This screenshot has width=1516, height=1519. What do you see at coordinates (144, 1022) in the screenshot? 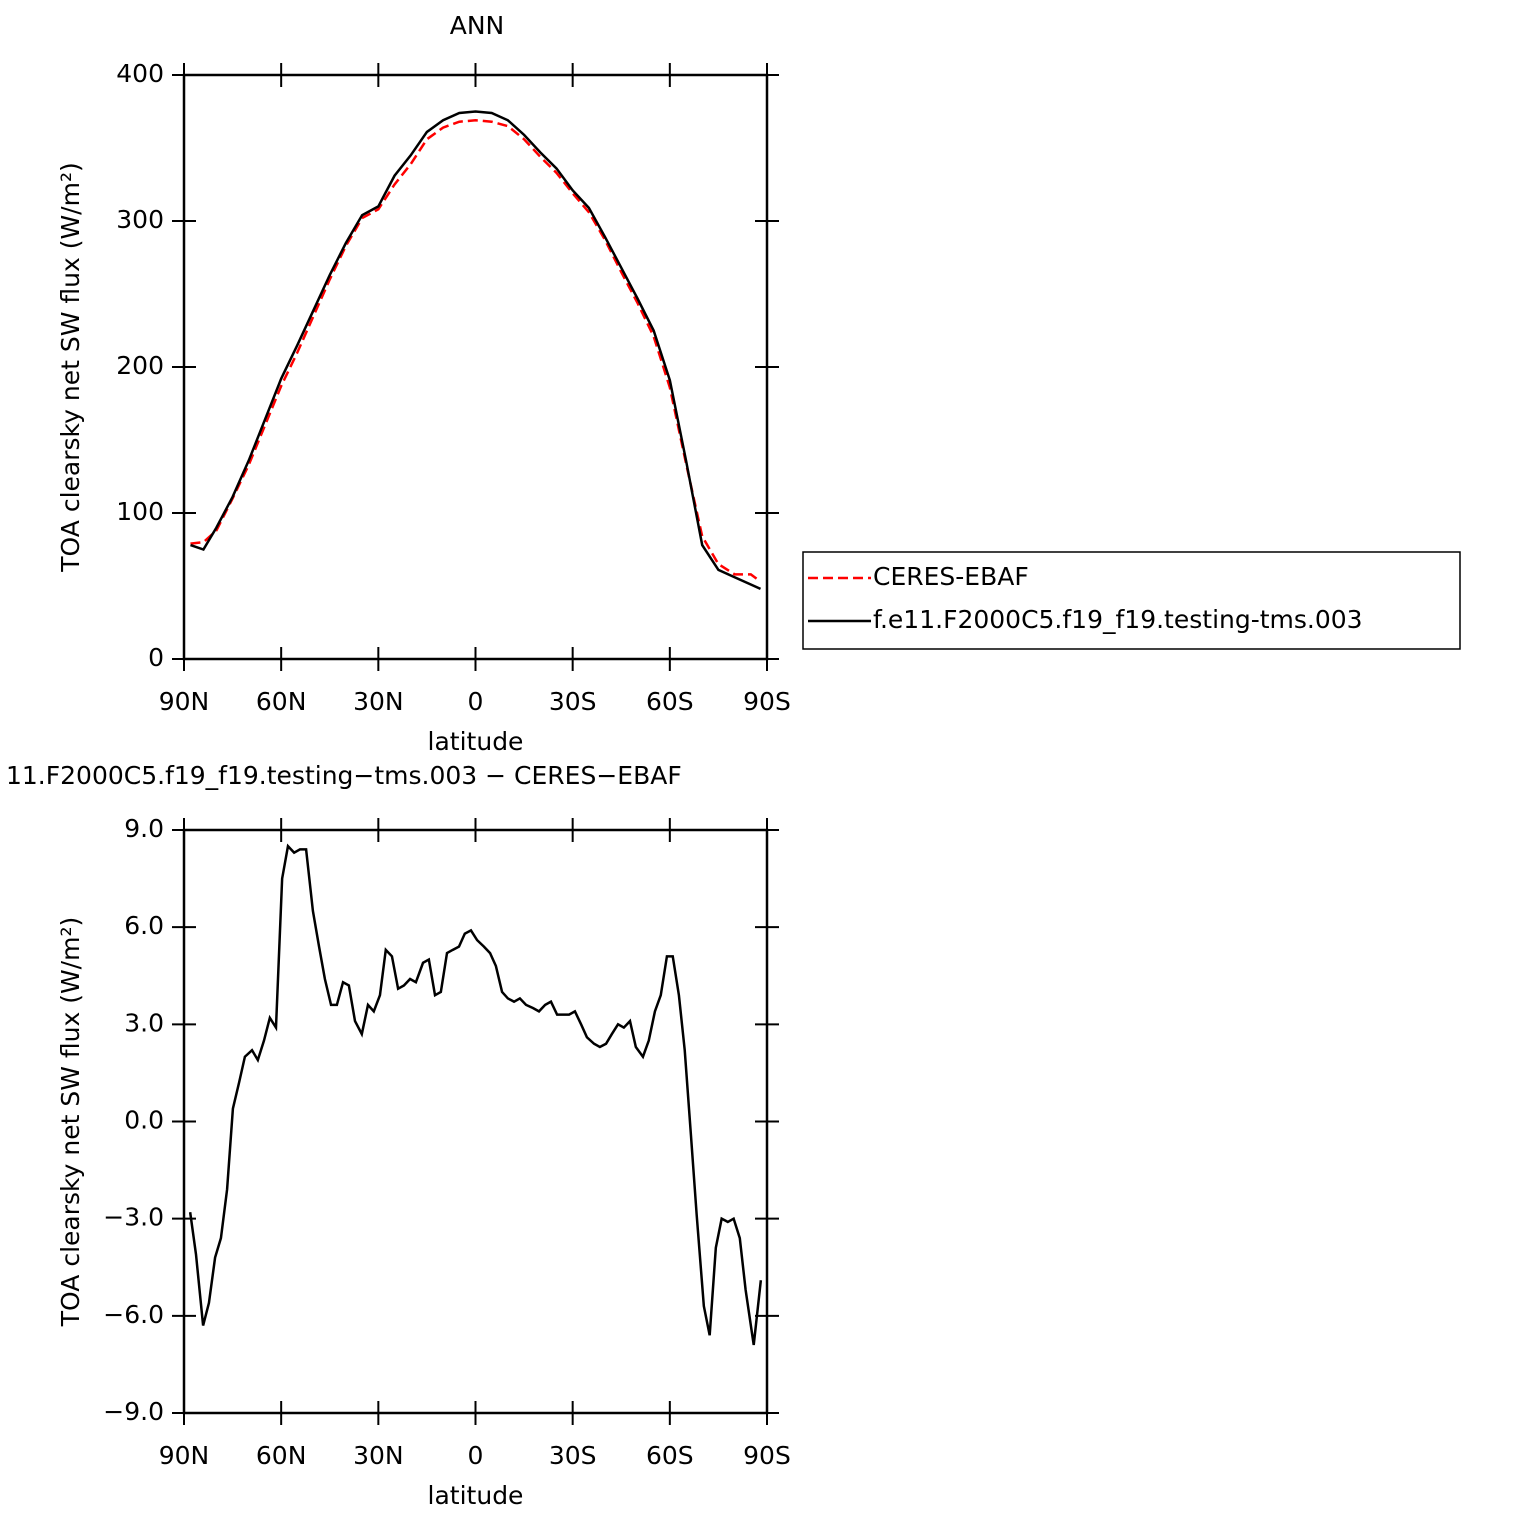
I see `y-tick-label: 3.0` at bounding box center [144, 1022].